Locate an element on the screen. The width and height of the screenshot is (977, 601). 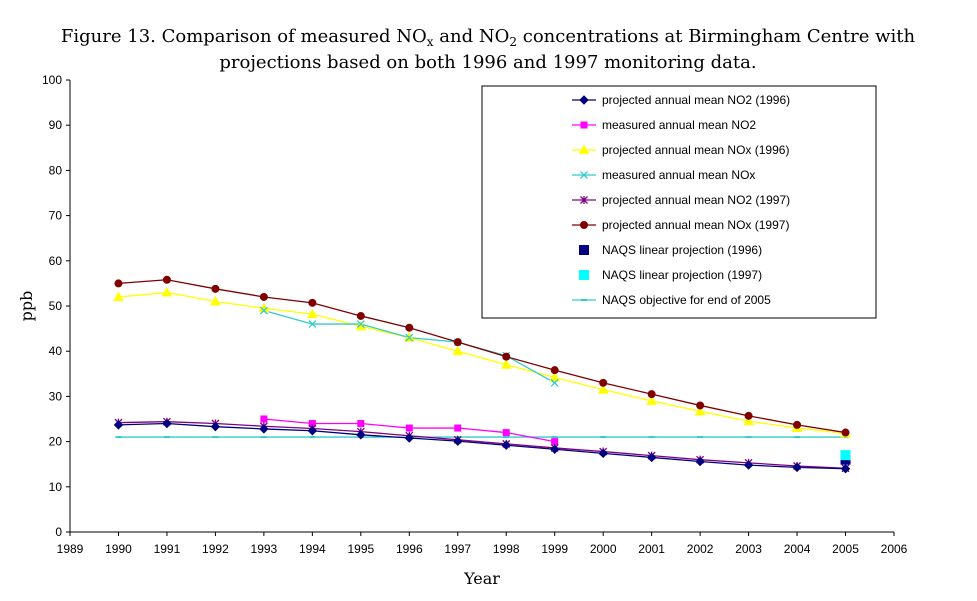
x-tick-label: 1999 is located at coordinates (554, 549).